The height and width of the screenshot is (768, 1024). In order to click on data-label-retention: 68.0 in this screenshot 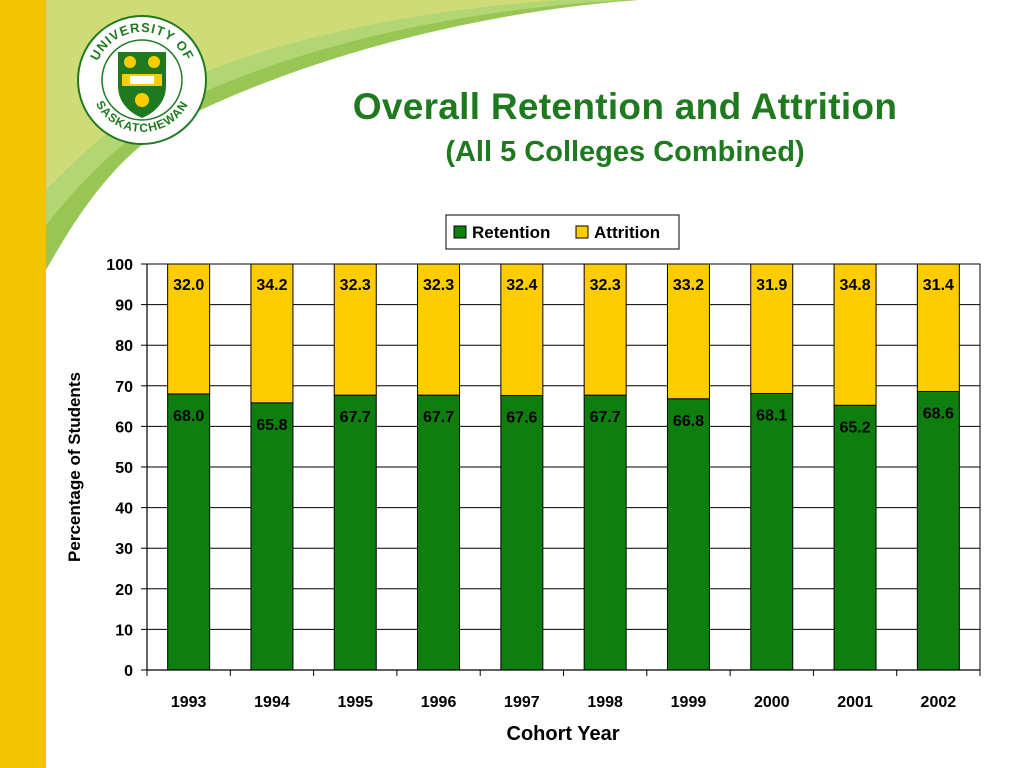, I will do `click(188, 416)`.